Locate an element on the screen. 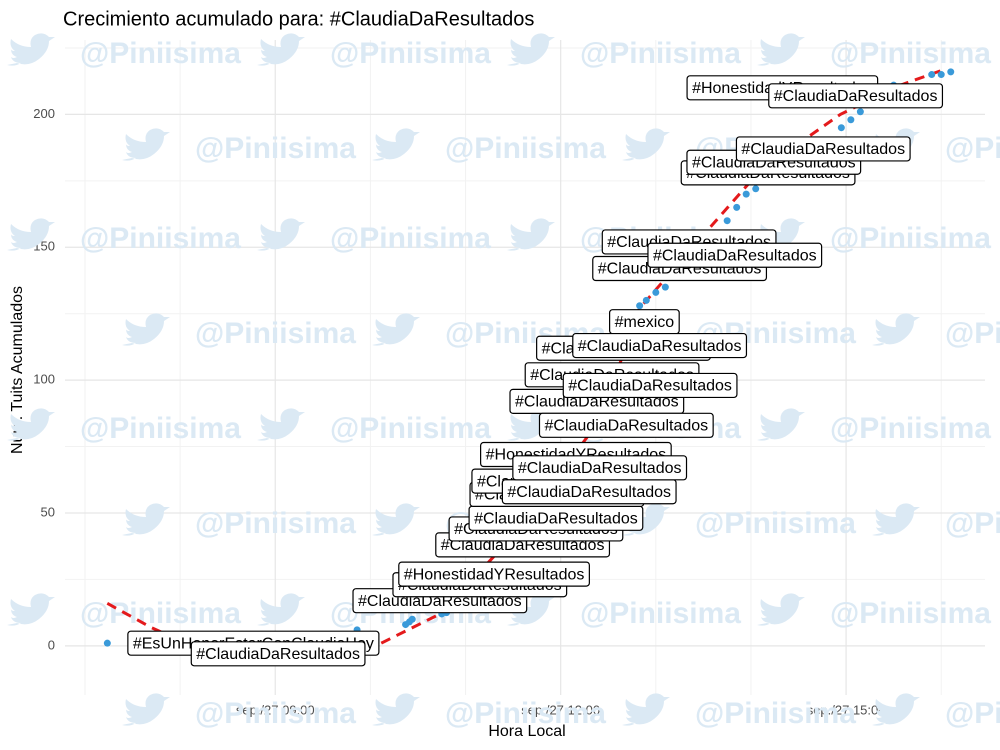 The image size is (1000, 750). point-label: #mexico is located at coordinates (644, 322).